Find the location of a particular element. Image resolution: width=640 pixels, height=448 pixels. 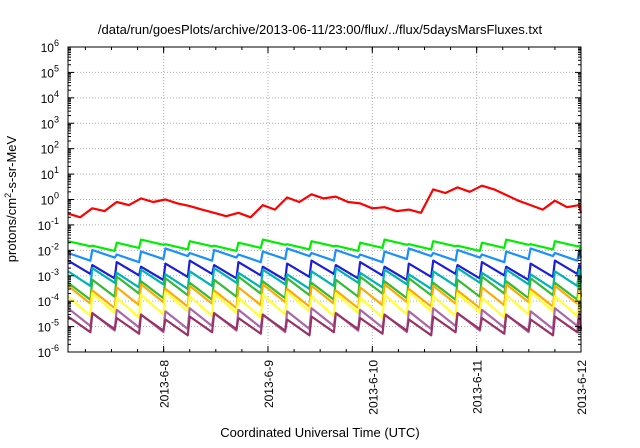

y-tick-label: 10⁻⁵ is located at coordinates (48, 326).